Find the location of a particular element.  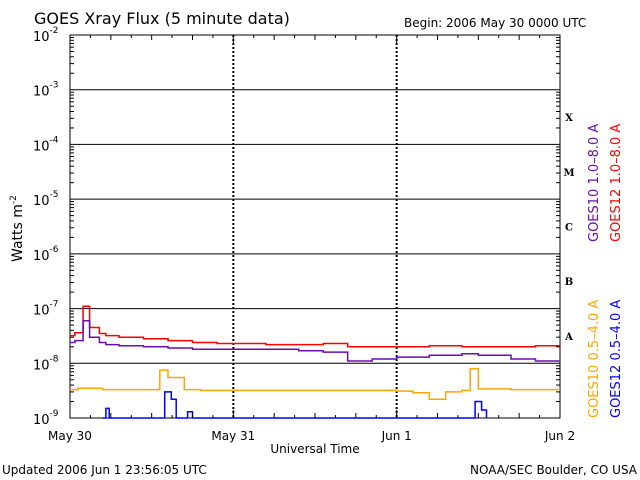

x-tick-label-2: Jun 1 is located at coordinates (396, 436).